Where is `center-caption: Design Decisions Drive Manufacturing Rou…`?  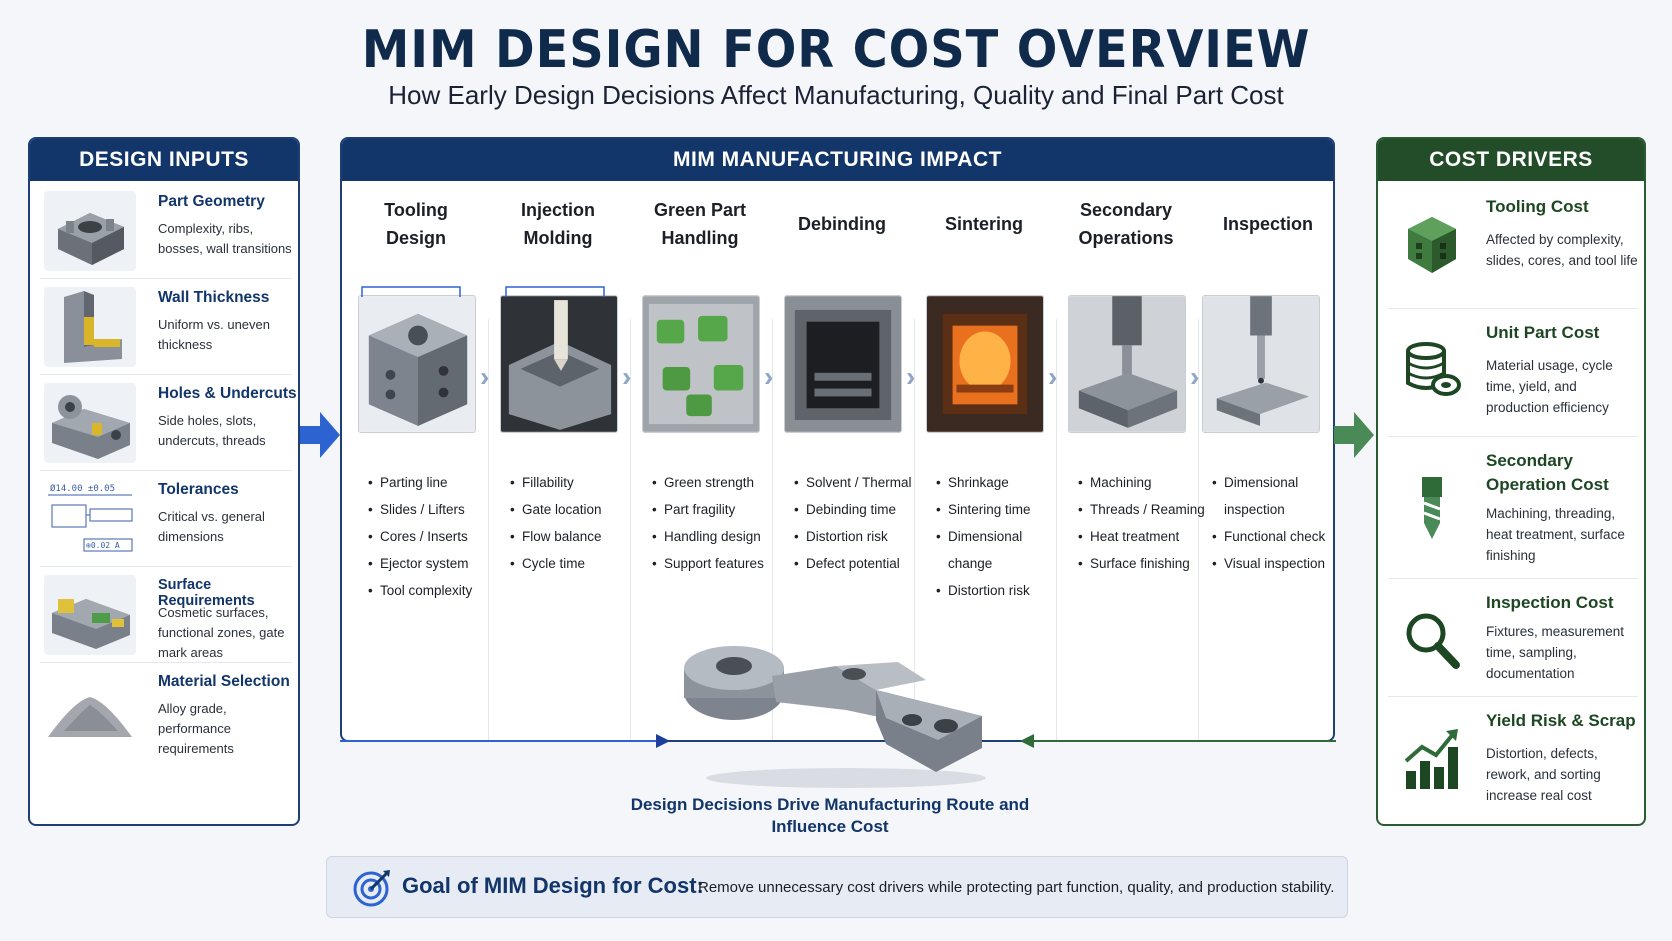
center-caption: Design Decisions Drive Manufacturing Rou… is located at coordinates (830, 815).